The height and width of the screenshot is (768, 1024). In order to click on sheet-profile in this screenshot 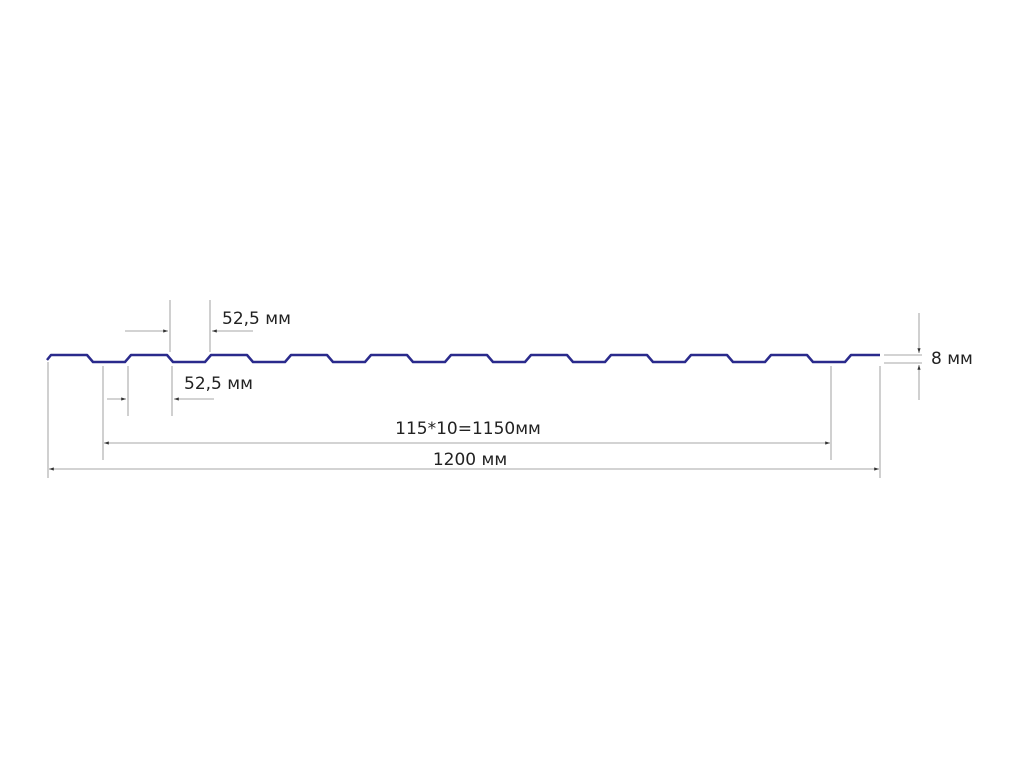, I will do `click(463, 358)`.